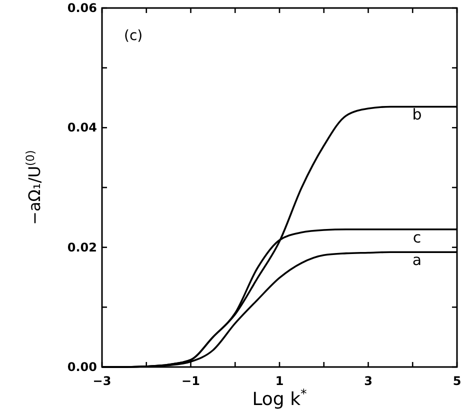 The height and width of the screenshot is (417, 467). Describe the element at coordinates (417, 115) in the screenshot. I see `series-label: b` at that location.